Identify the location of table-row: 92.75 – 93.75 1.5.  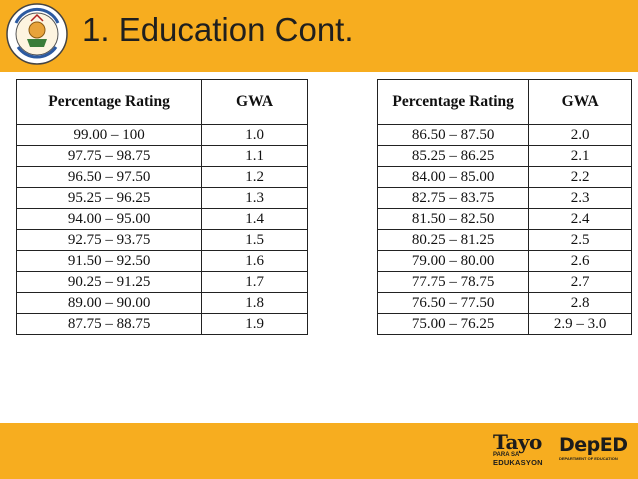
(161, 240).